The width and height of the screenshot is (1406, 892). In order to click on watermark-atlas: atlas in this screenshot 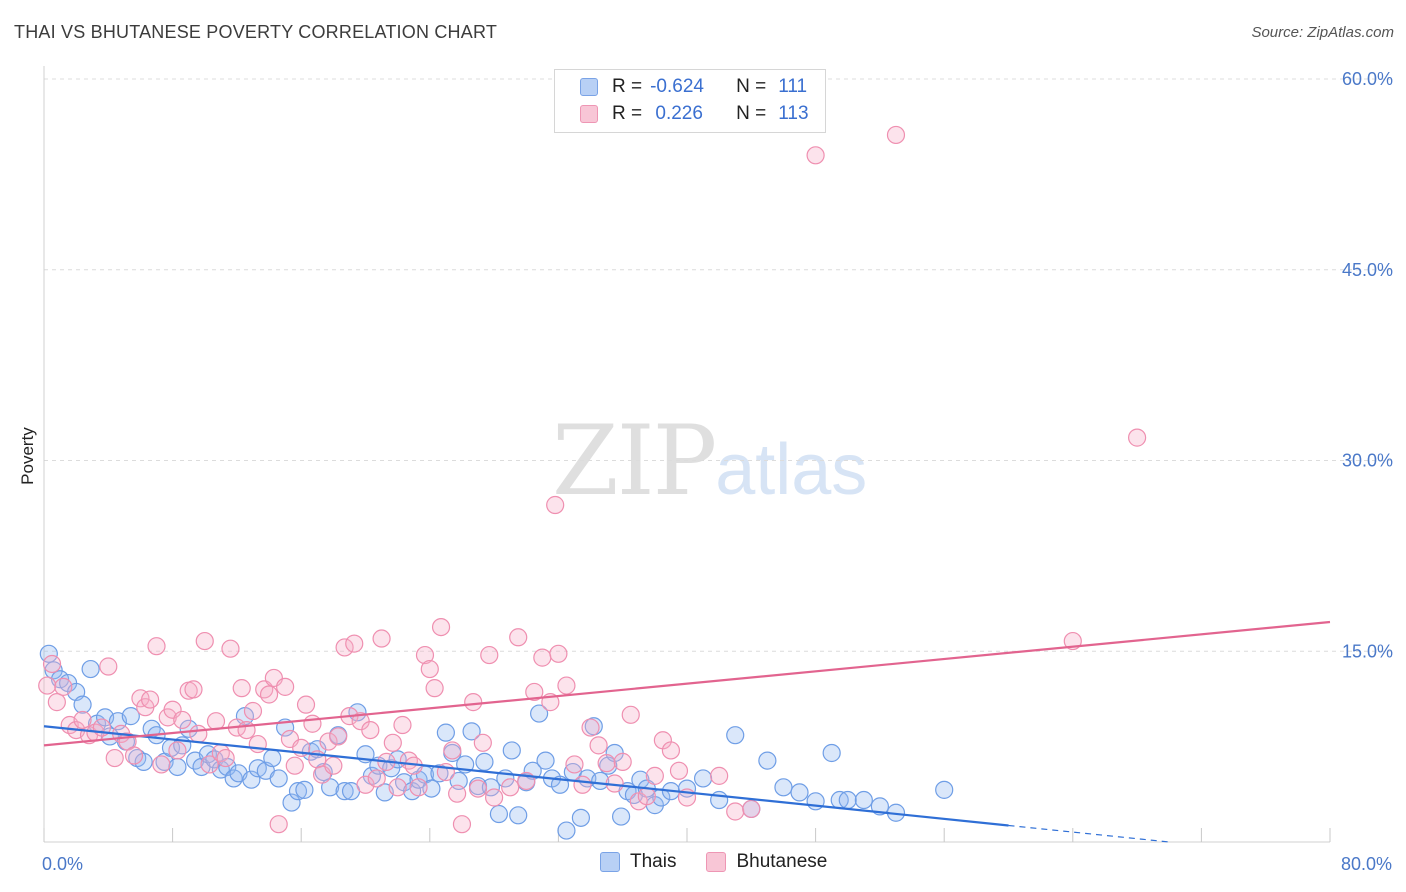, I will do `click(791, 470)`.